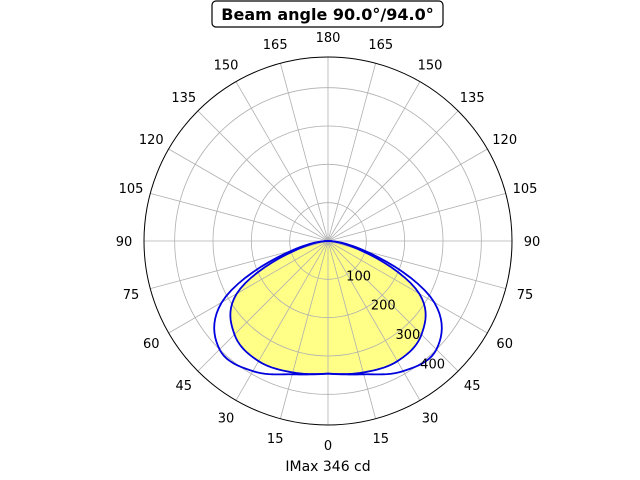 The height and width of the screenshot is (480, 640). I want to click on chart-title: Beam angle 90.0°/94.0°, so click(327, 14).